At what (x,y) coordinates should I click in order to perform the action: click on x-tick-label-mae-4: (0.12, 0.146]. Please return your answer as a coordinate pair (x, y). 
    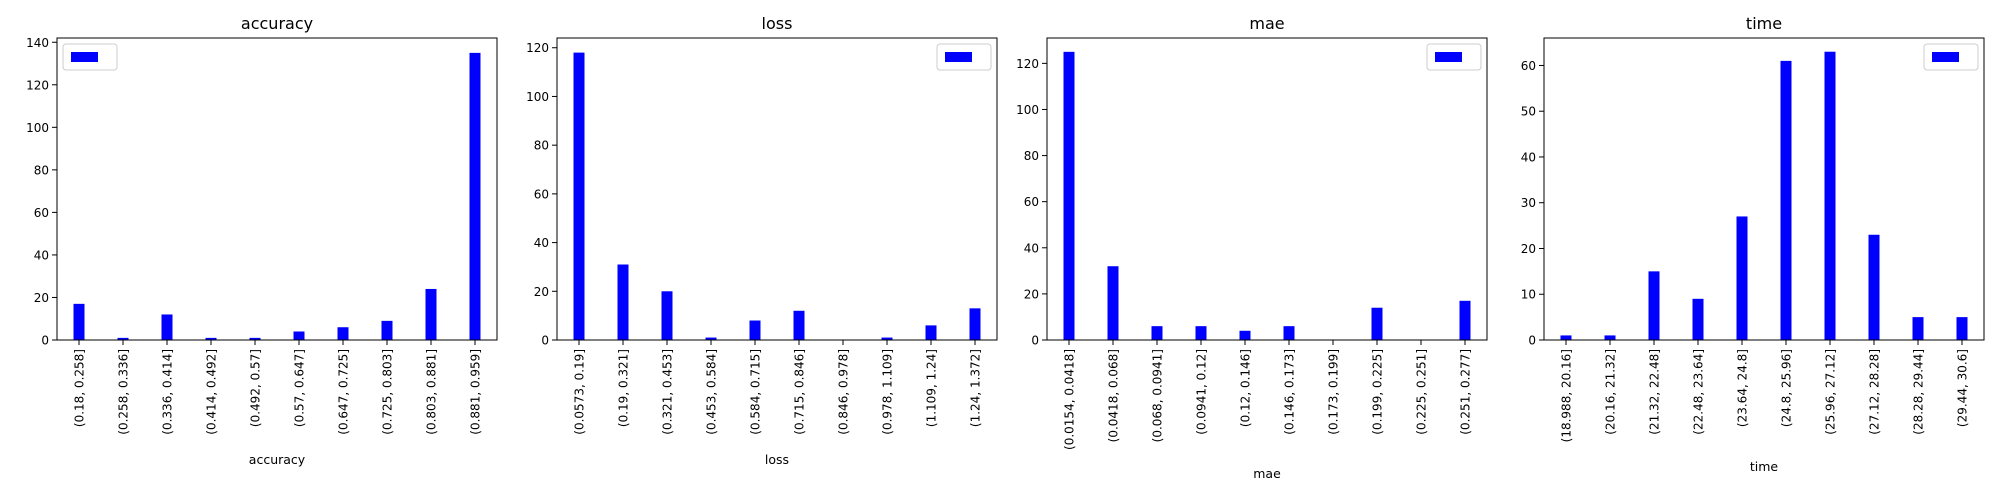
    Looking at the image, I should click on (1246, 388).